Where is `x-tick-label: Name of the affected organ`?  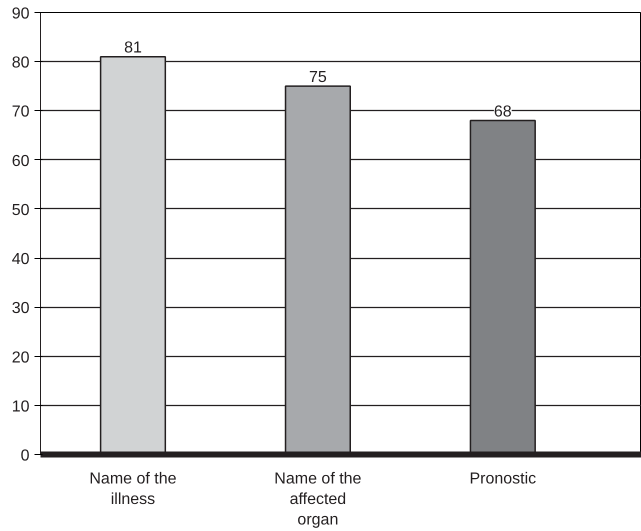
x-tick-label: Name of the affected organ is located at coordinates (318, 499).